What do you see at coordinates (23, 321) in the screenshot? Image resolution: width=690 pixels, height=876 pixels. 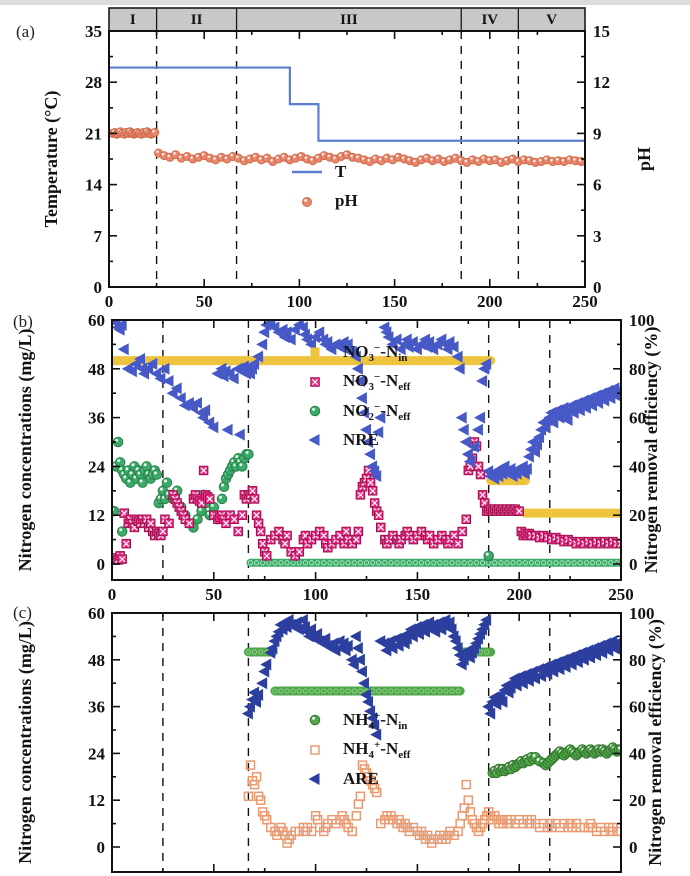 I see `panel-b-letter: (b)` at bounding box center [23, 321].